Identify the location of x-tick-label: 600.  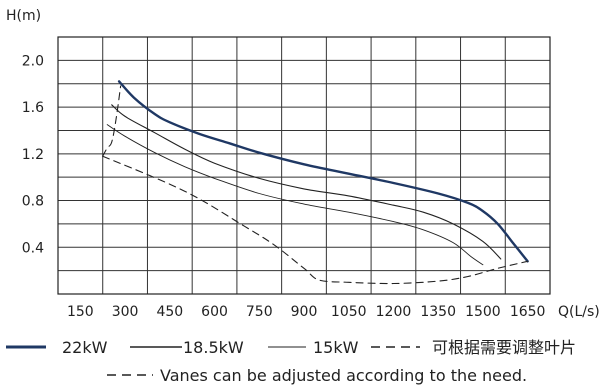
(214, 312).